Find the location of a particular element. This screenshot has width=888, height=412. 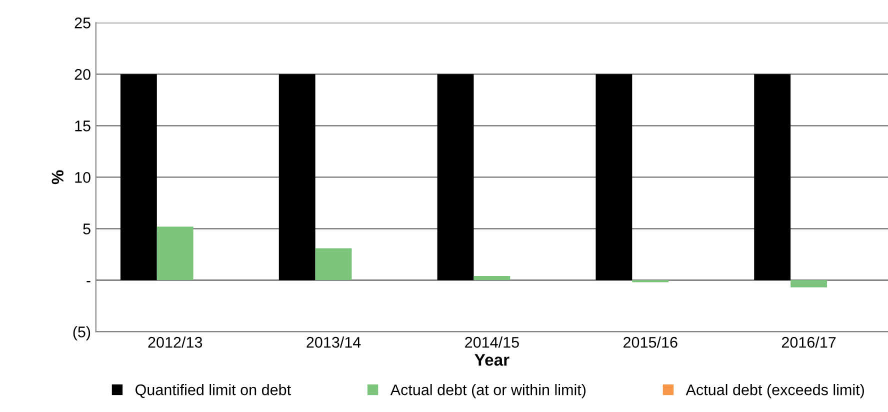

x-tick-label: 2014/15 is located at coordinates (492, 342).